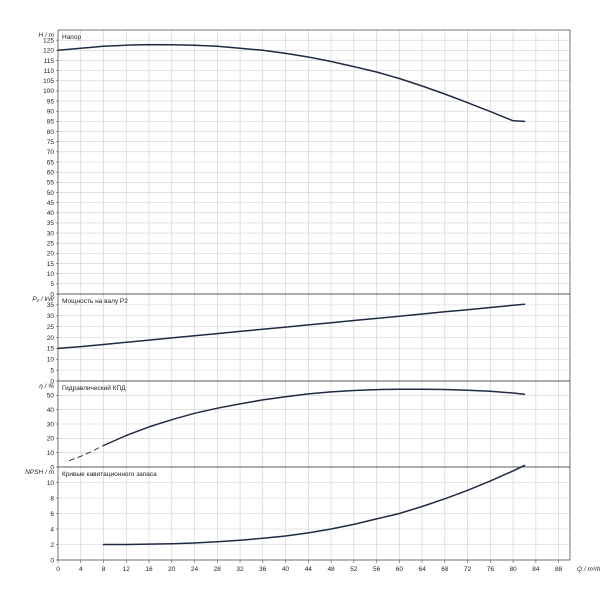  What do you see at coordinates (43, 299) in the screenshot?
I see `y-axis-label: P₂ / kW` at bounding box center [43, 299].